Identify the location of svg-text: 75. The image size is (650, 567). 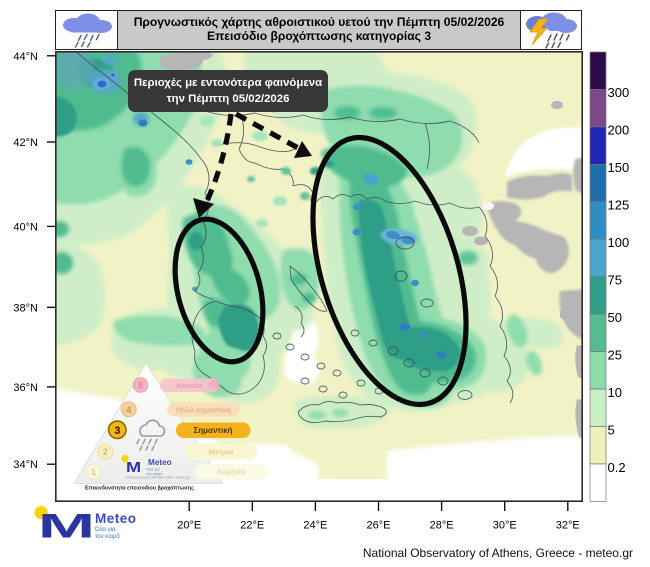
(615, 280).